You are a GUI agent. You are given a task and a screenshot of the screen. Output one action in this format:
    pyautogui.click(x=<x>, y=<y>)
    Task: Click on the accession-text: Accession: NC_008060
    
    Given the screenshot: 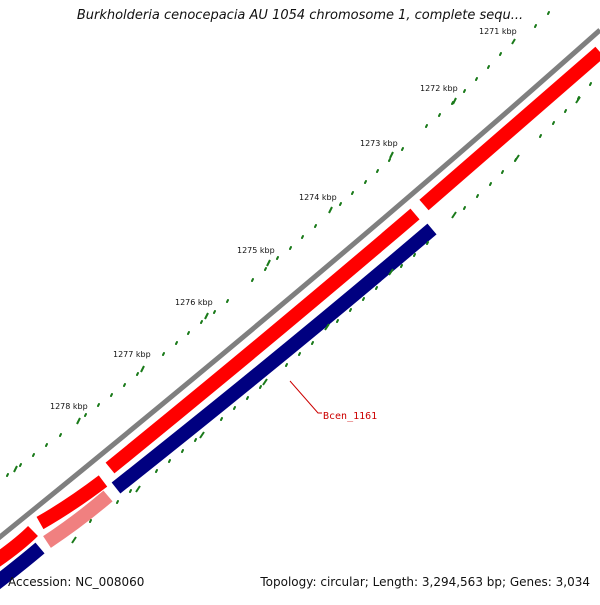 What is the action you would take?
    pyautogui.click(x=76, y=582)
    